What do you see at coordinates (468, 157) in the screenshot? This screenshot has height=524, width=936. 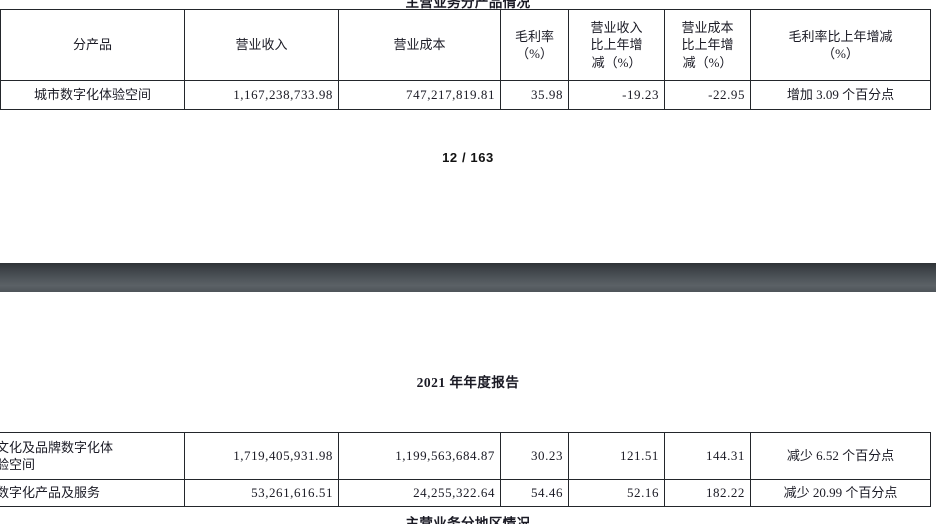 I see `page-number-indicator: 12 / 163` at bounding box center [468, 157].